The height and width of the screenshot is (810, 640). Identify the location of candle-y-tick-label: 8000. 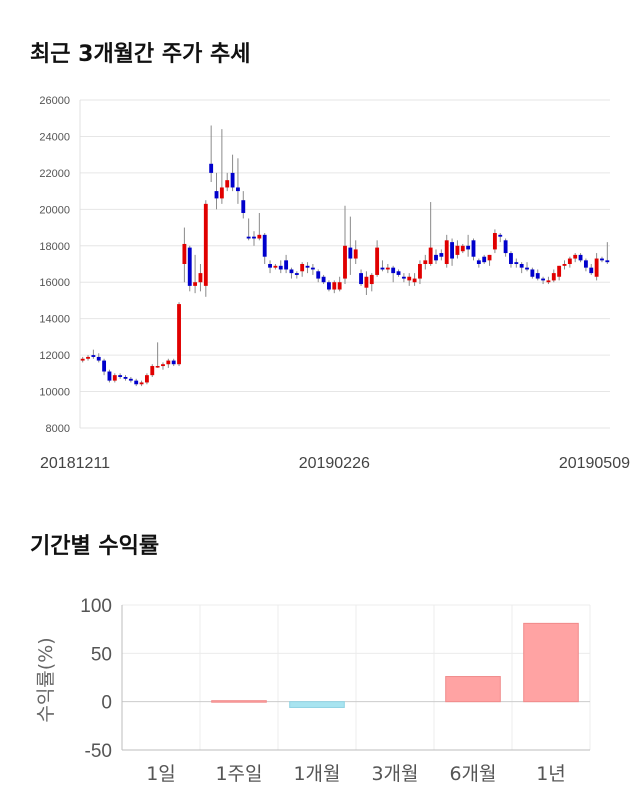
(58, 429).